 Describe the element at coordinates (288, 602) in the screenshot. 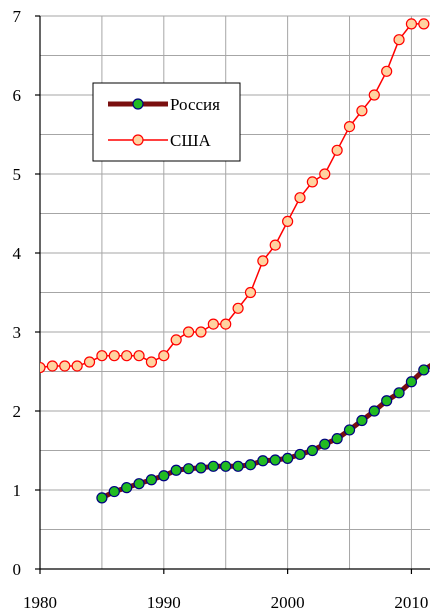

I see `x-tick-label: 2000` at that location.